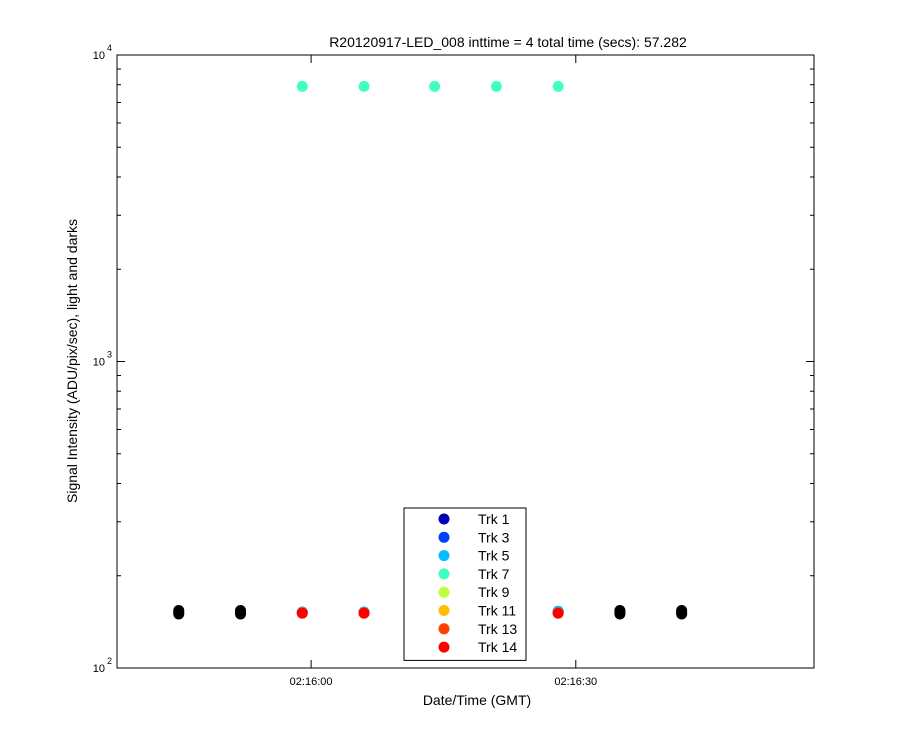 This screenshot has width=900, height=750. Describe the element at coordinates (575, 682) in the screenshot. I see `x-tick-label: 02:16:30` at that location.